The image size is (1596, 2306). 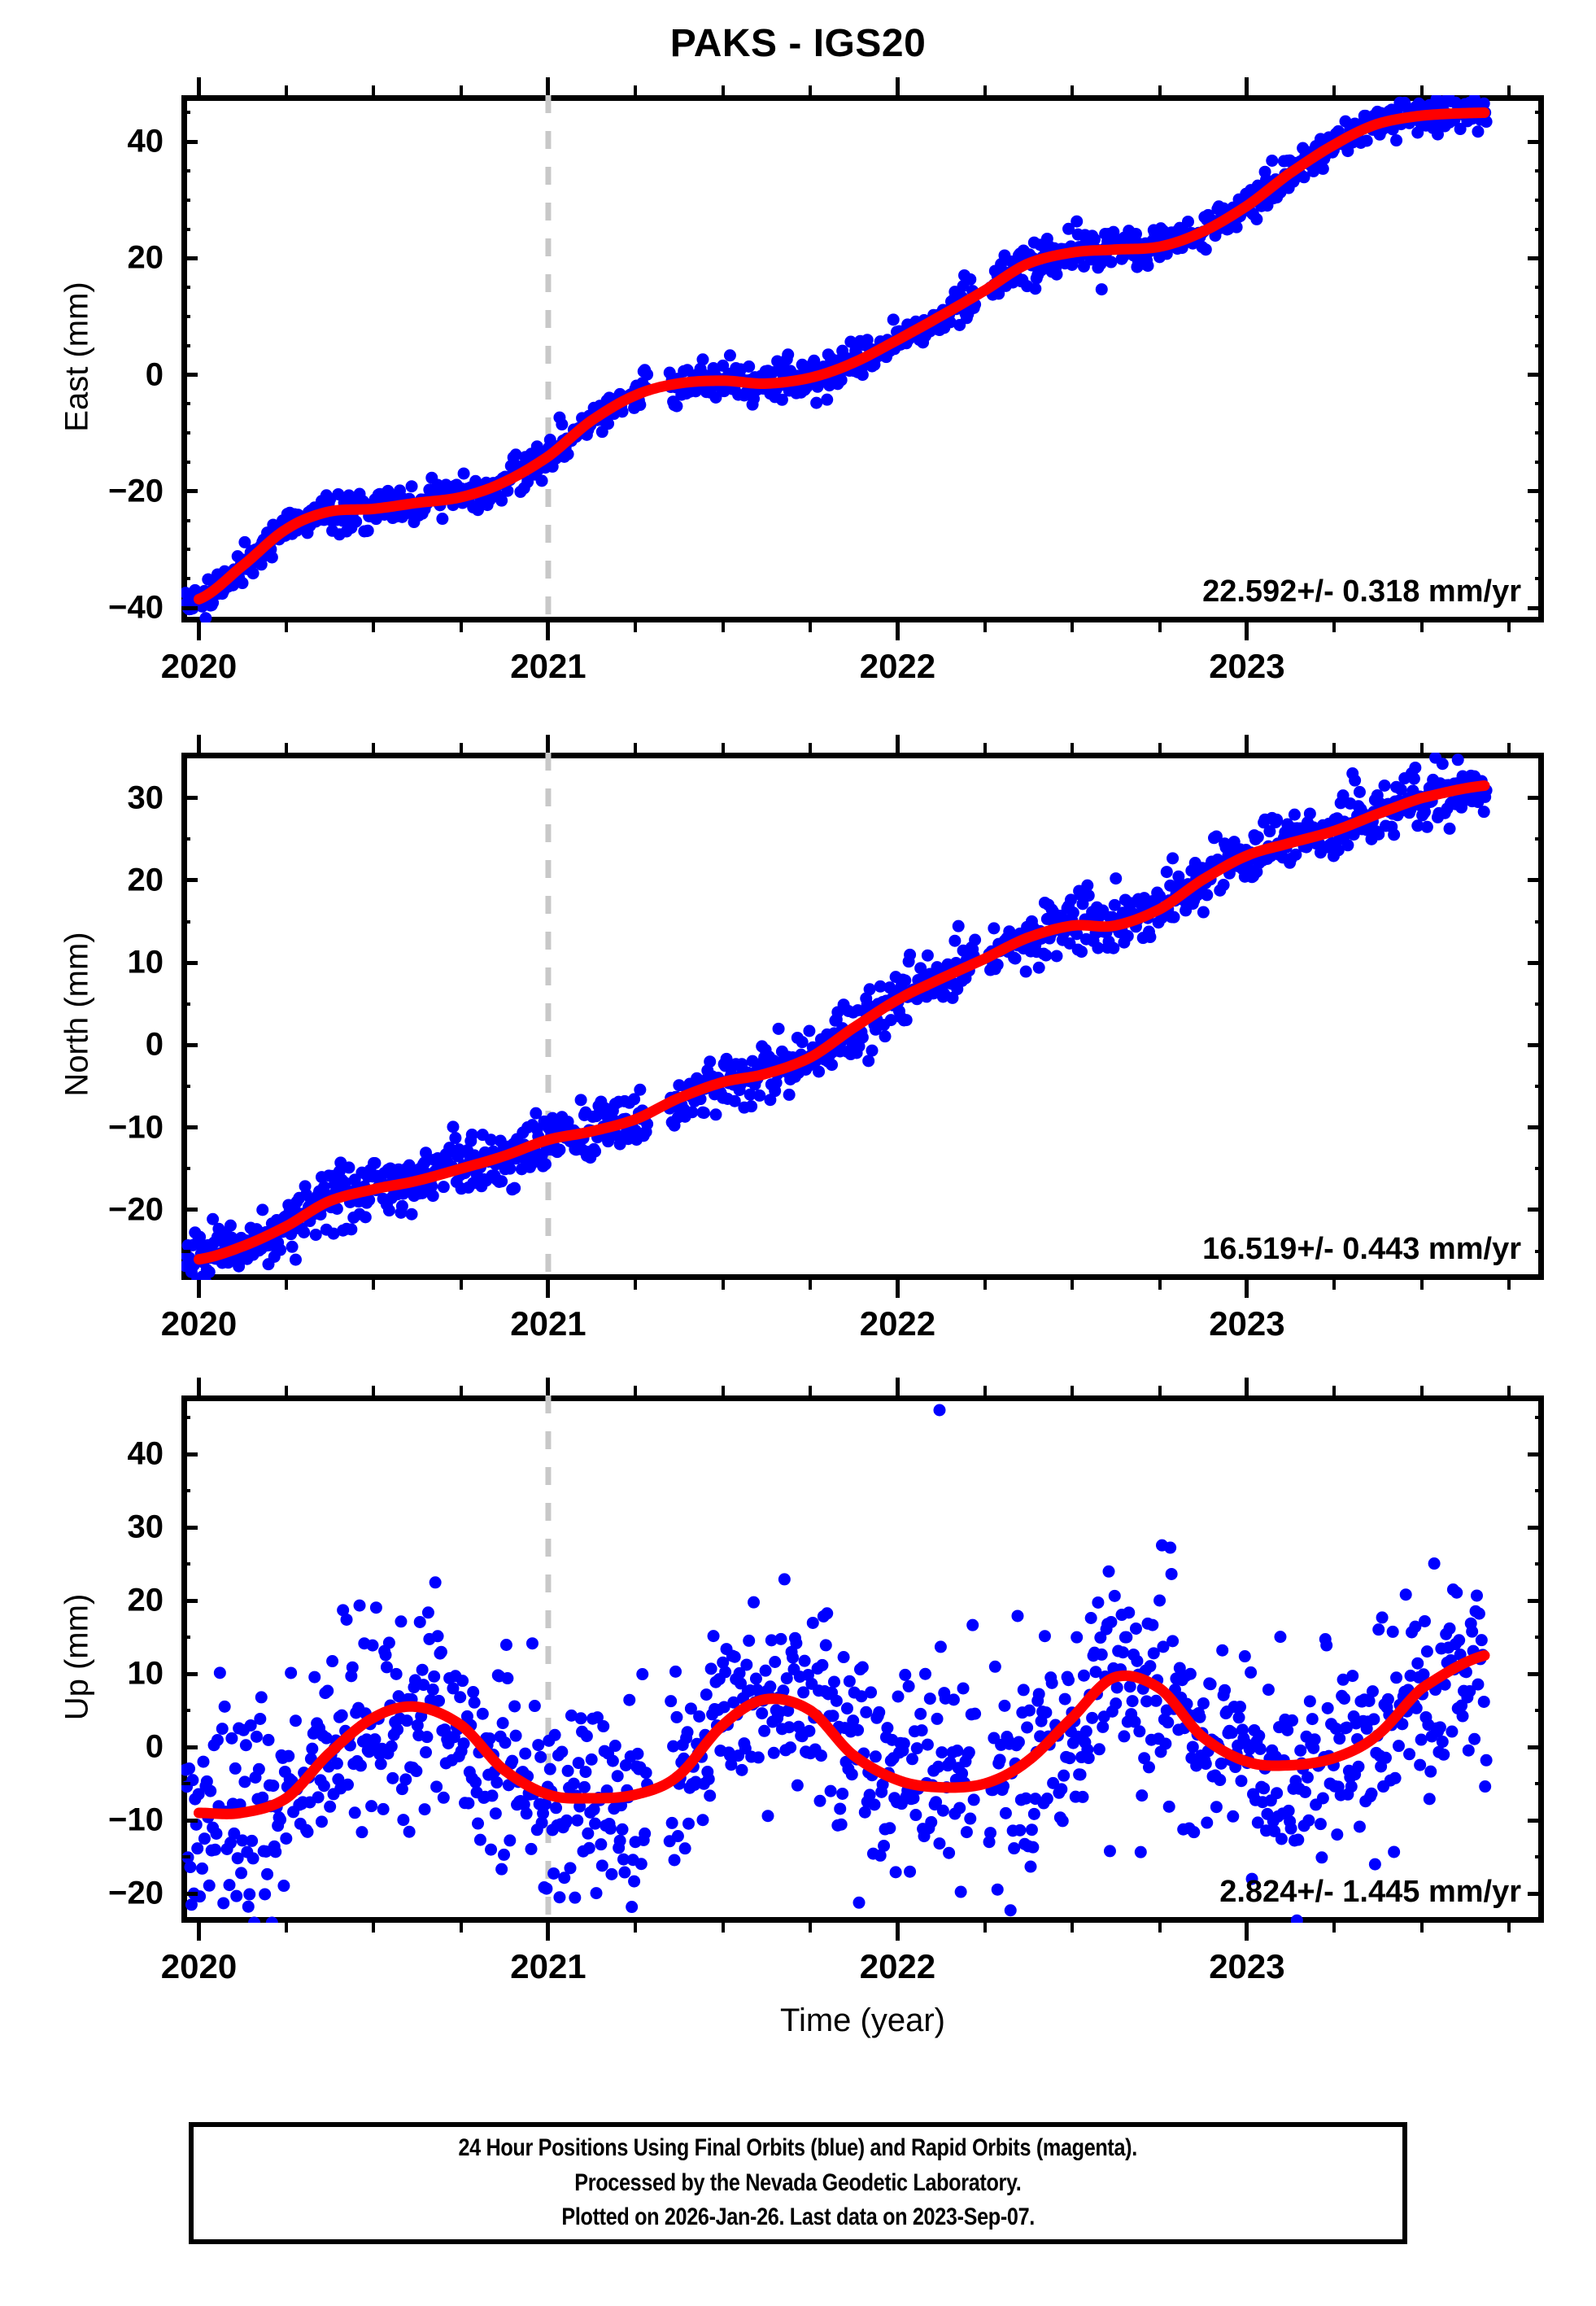 I want to click on y-tick-label-north-0: 30, so click(x=145, y=798).